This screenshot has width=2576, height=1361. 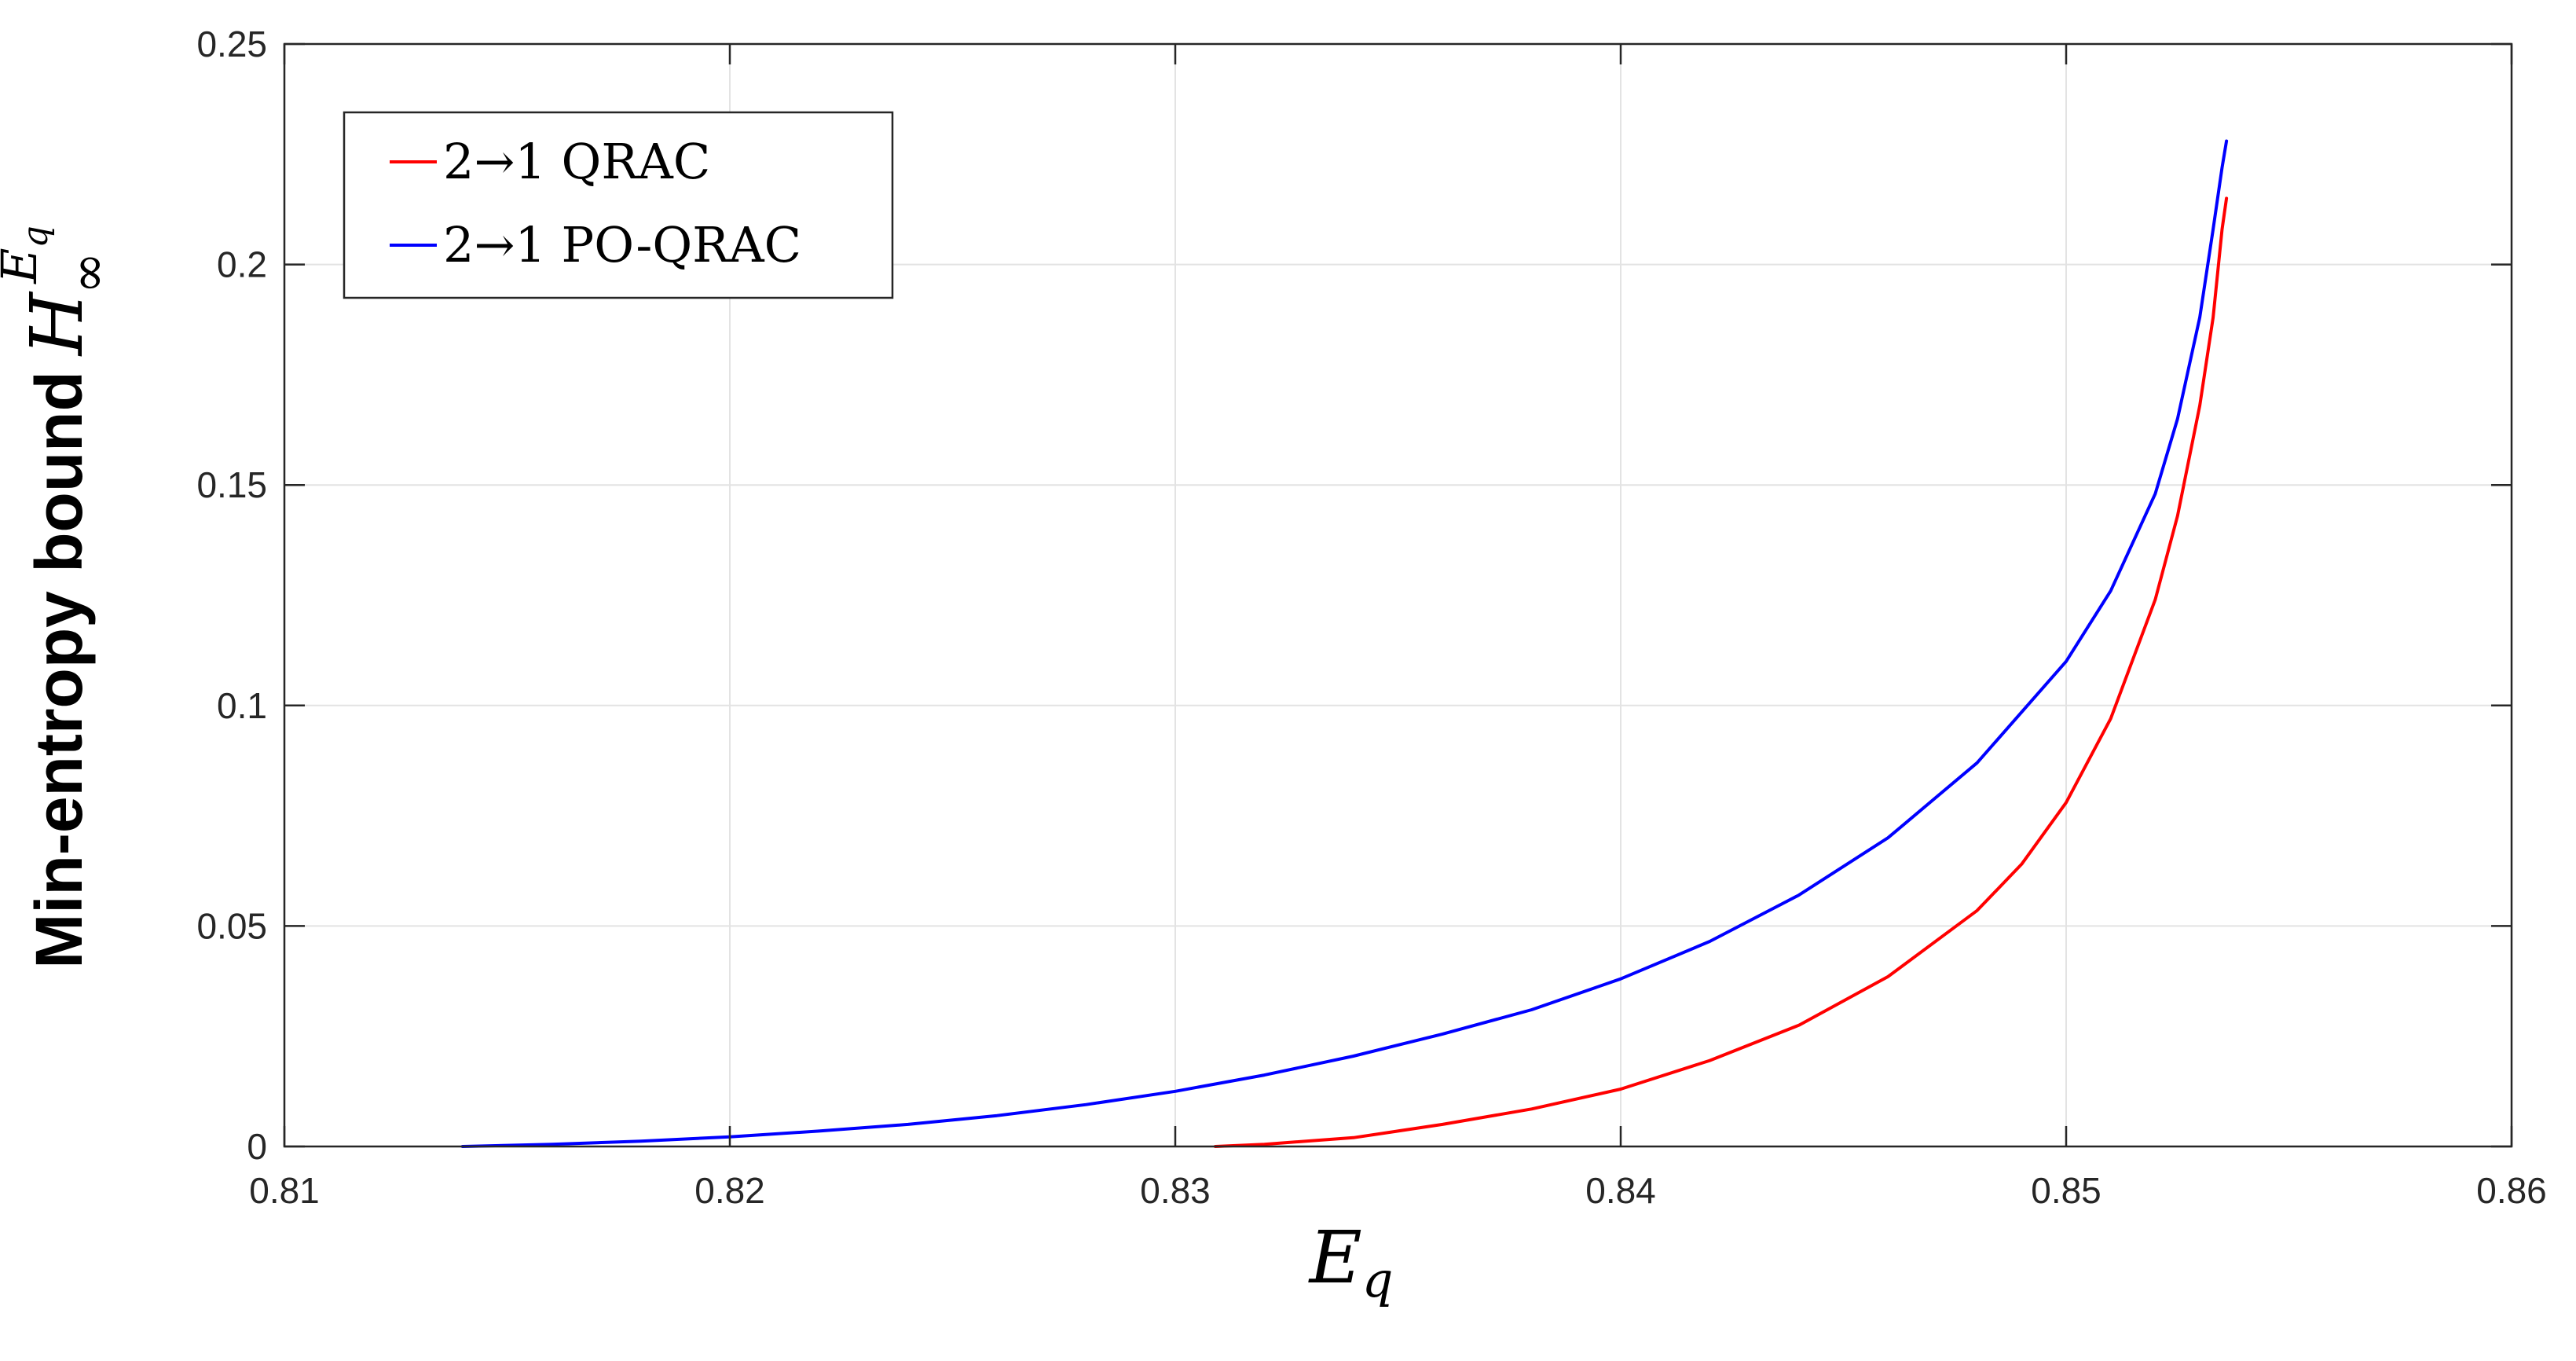 I want to click on y-tick-label: 0.05, so click(x=231, y=925).